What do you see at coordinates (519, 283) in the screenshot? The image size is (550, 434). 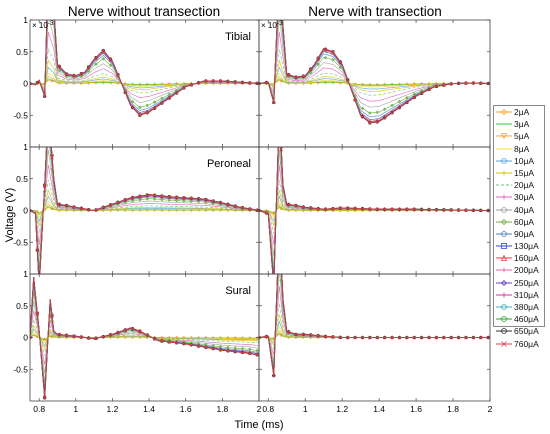 I see `legend-item: 250μA` at bounding box center [519, 283].